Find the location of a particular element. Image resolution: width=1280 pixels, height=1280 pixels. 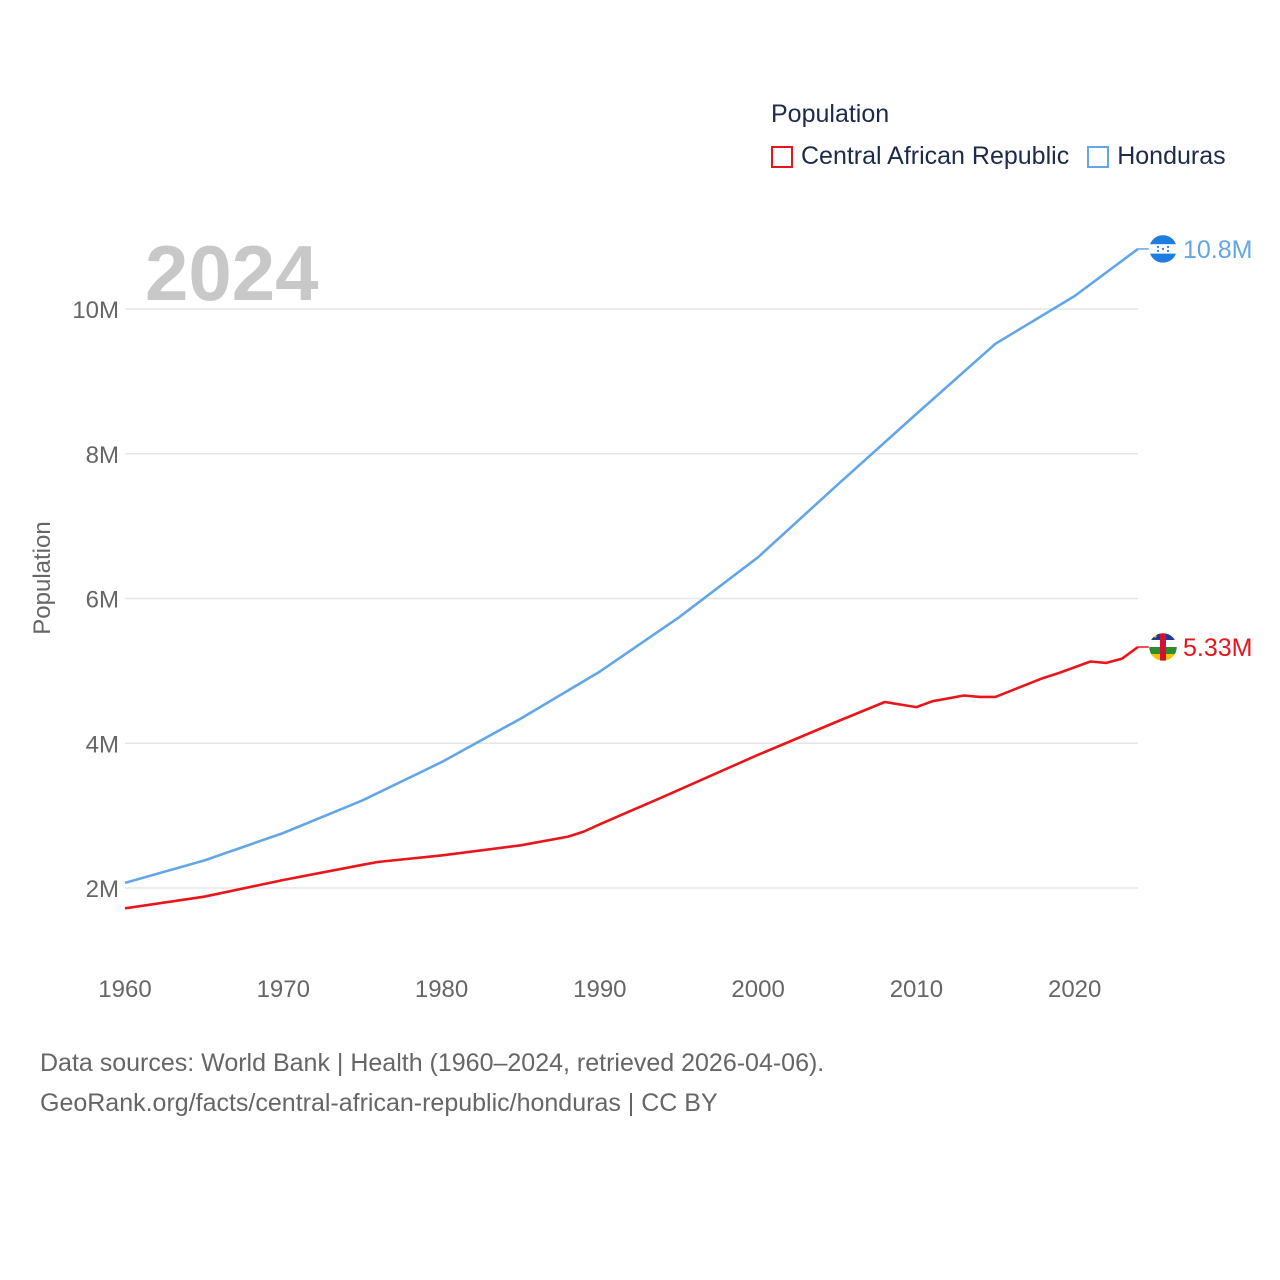

end-markers: 10.8M 5.33M is located at coordinates (1195, 448).